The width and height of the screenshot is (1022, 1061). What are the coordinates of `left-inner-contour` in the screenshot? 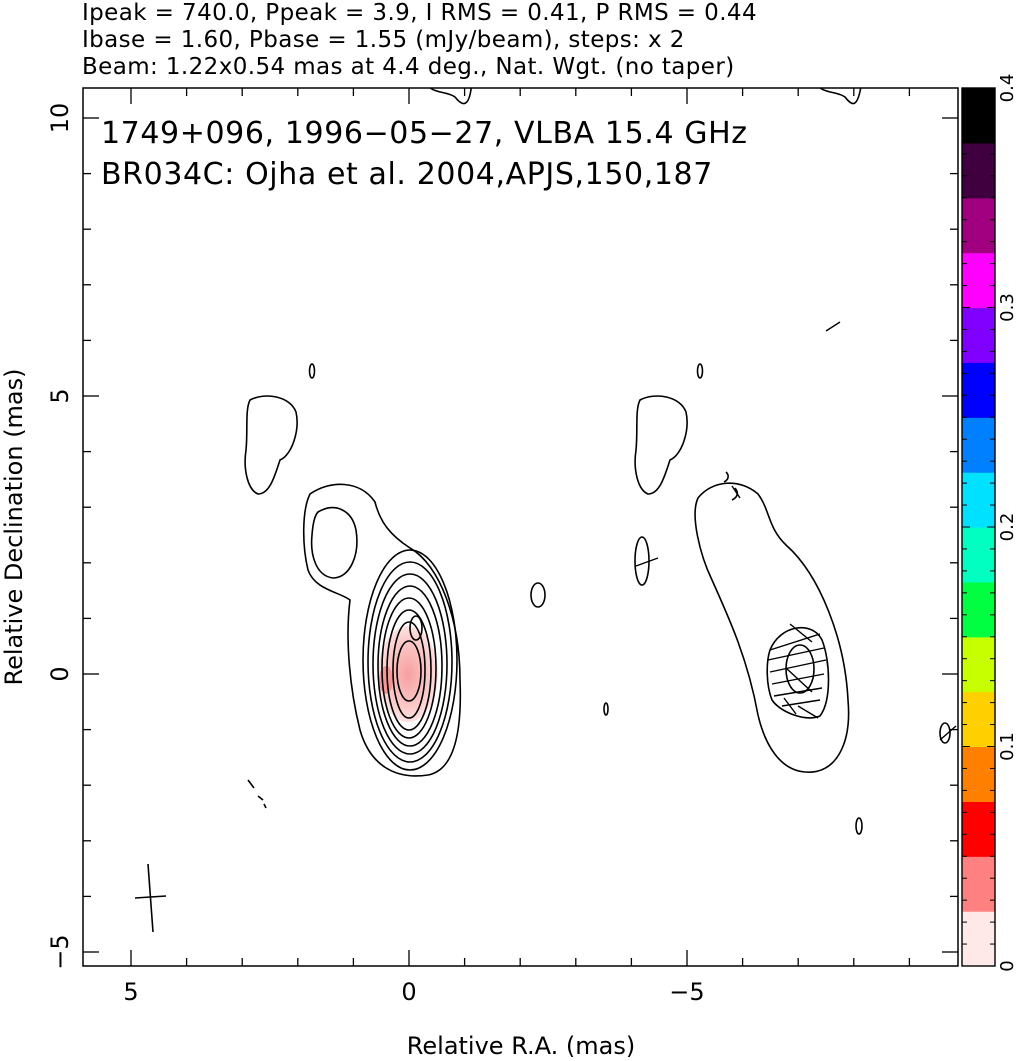 It's located at (409, 671).